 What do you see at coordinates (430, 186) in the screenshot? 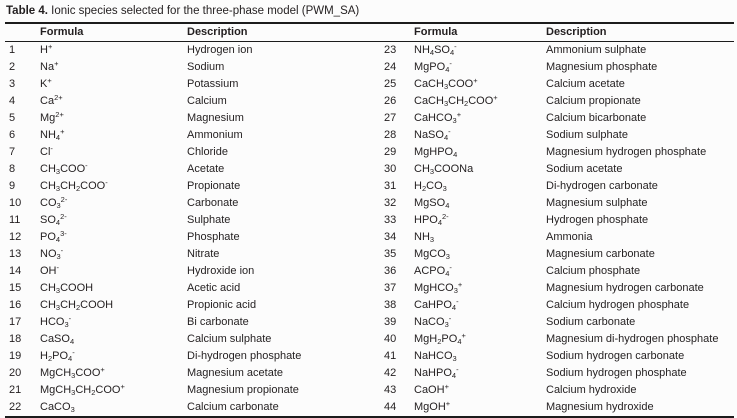
I see `formula-cell: H2CO3` at bounding box center [430, 186].